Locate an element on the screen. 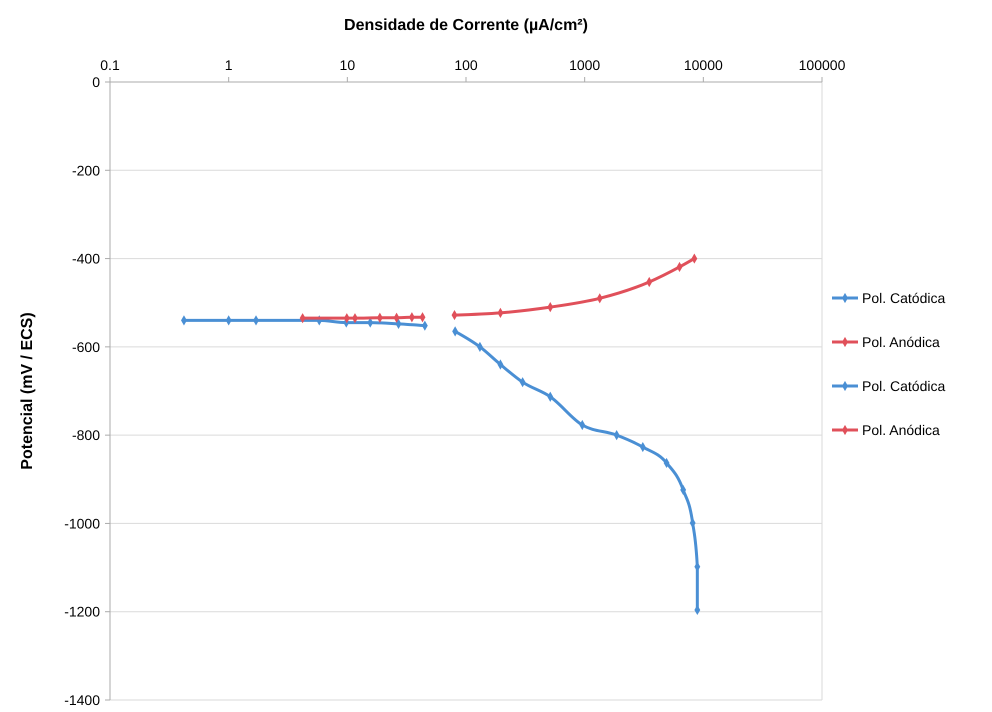 This screenshot has width=992, height=712. x-tick-label: 10 is located at coordinates (348, 65).